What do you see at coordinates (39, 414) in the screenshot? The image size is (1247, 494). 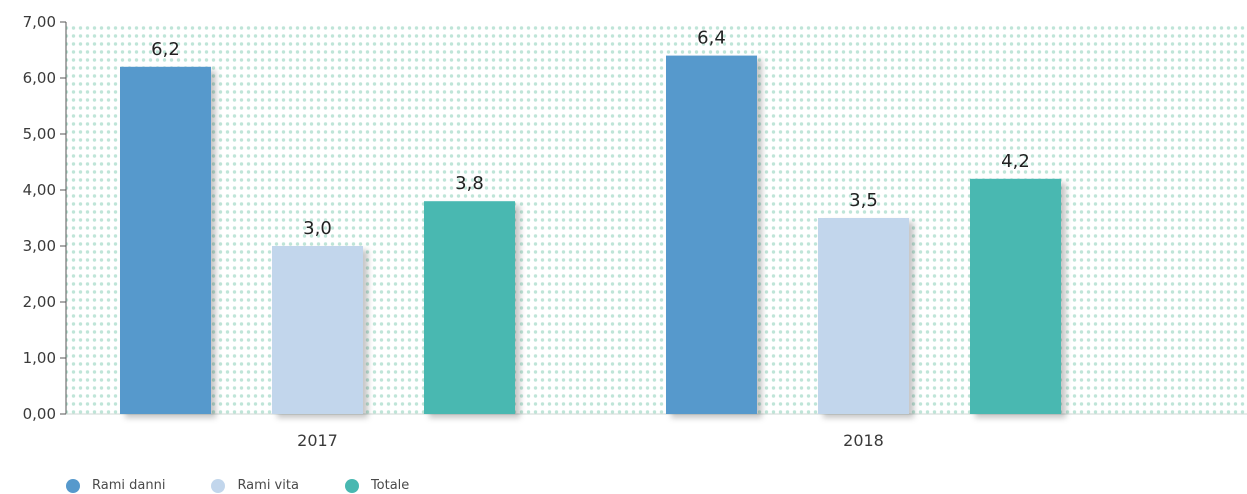 I see `y-tick-label: 0,00` at bounding box center [39, 414].